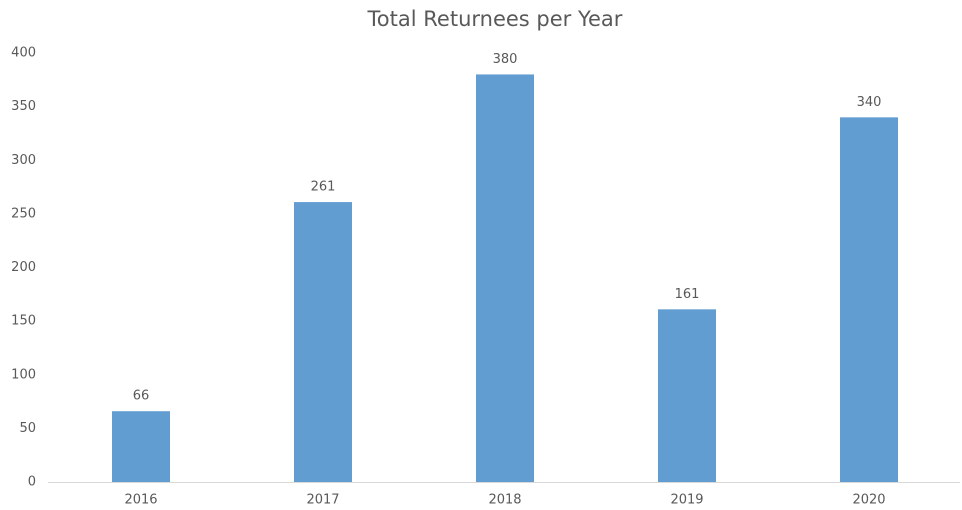 The width and height of the screenshot is (962, 510). What do you see at coordinates (141, 396) in the screenshot?
I see `data-label: 66` at bounding box center [141, 396].